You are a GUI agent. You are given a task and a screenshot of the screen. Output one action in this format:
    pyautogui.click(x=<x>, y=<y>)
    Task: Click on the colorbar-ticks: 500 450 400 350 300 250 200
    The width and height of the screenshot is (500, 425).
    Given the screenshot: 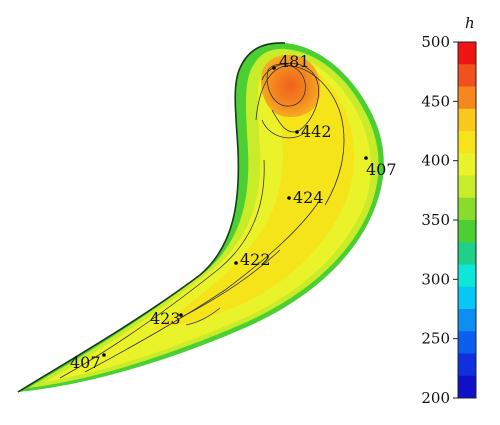 What is the action you would take?
    pyautogui.click(x=439, y=220)
    